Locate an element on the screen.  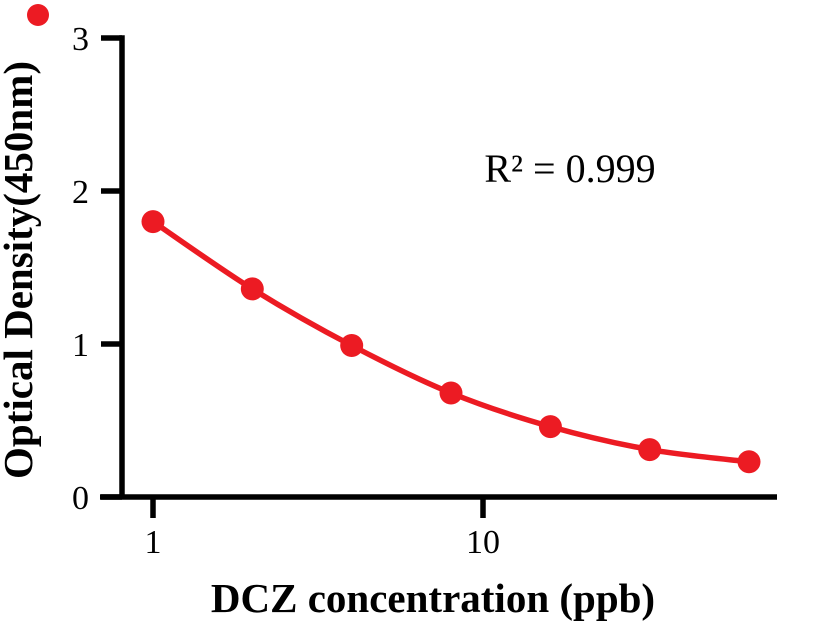
x-axis-title: DCZ concentration (ppb) is located at coordinates (433, 598).